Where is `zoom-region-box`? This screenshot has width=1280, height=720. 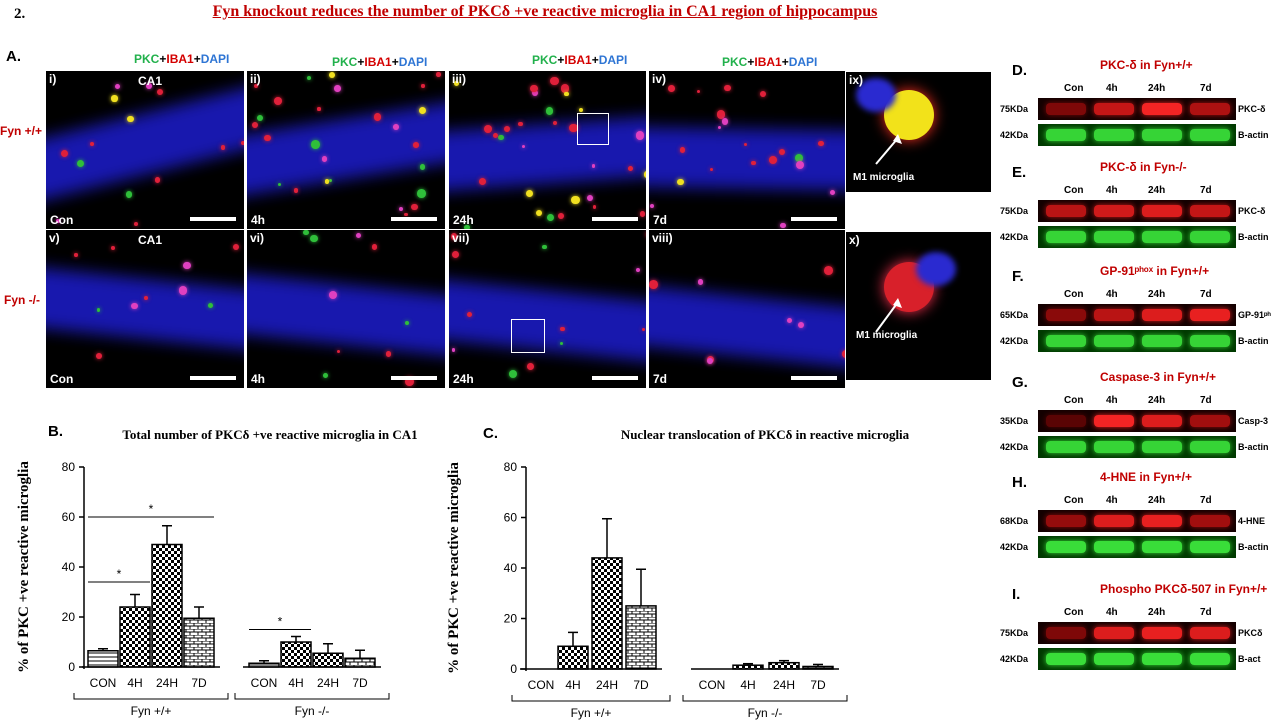 zoom-region-box is located at coordinates (528, 336).